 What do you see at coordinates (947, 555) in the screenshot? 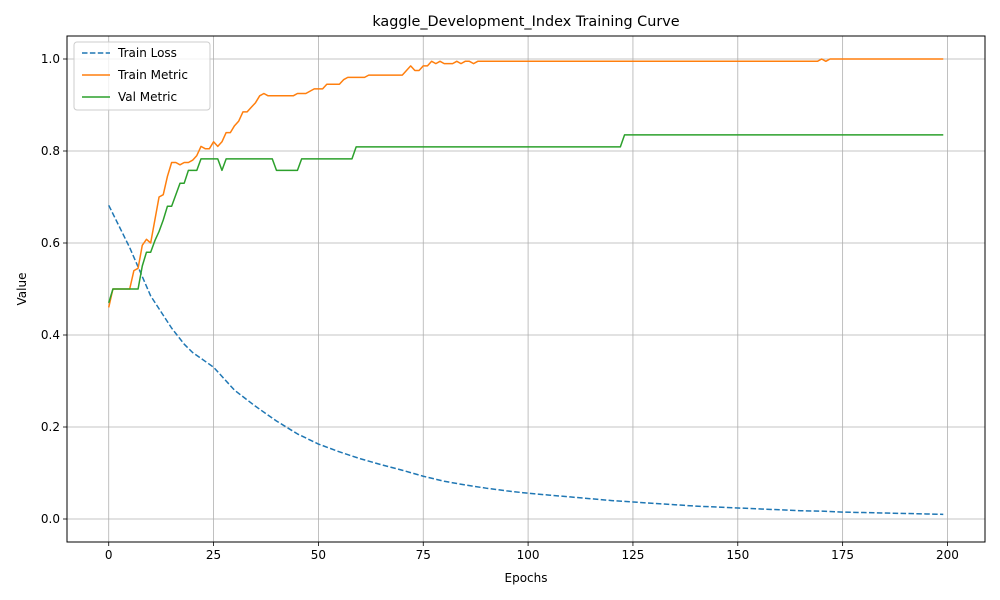
I see `x-tick-label: 200` at bounding box center [947, 555].